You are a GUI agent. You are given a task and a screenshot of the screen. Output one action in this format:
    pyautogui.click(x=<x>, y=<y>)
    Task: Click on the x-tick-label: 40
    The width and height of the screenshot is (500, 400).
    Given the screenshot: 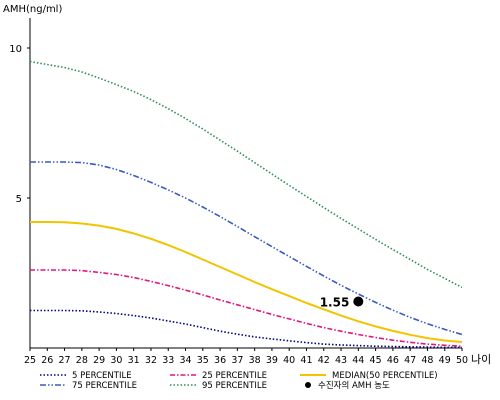 What is the action you would take?
    pyautogui.click(x=289, y=360)
    